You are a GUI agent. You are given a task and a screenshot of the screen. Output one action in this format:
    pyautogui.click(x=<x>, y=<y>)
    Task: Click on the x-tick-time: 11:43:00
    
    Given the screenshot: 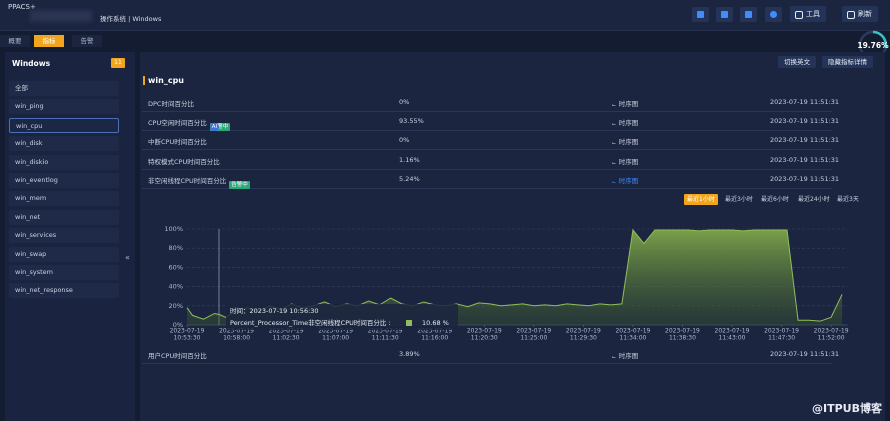 What is the action you would take?
    pyautogui.click(x=732, y=338)
    